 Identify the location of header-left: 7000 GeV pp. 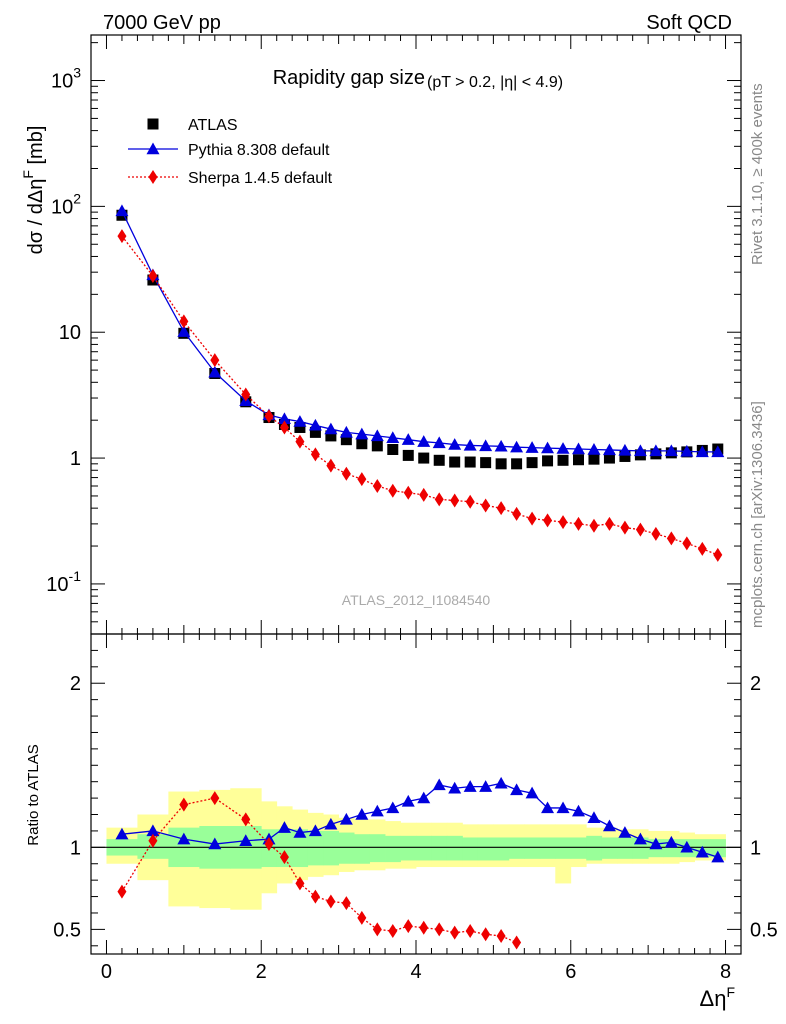
(162, 23).